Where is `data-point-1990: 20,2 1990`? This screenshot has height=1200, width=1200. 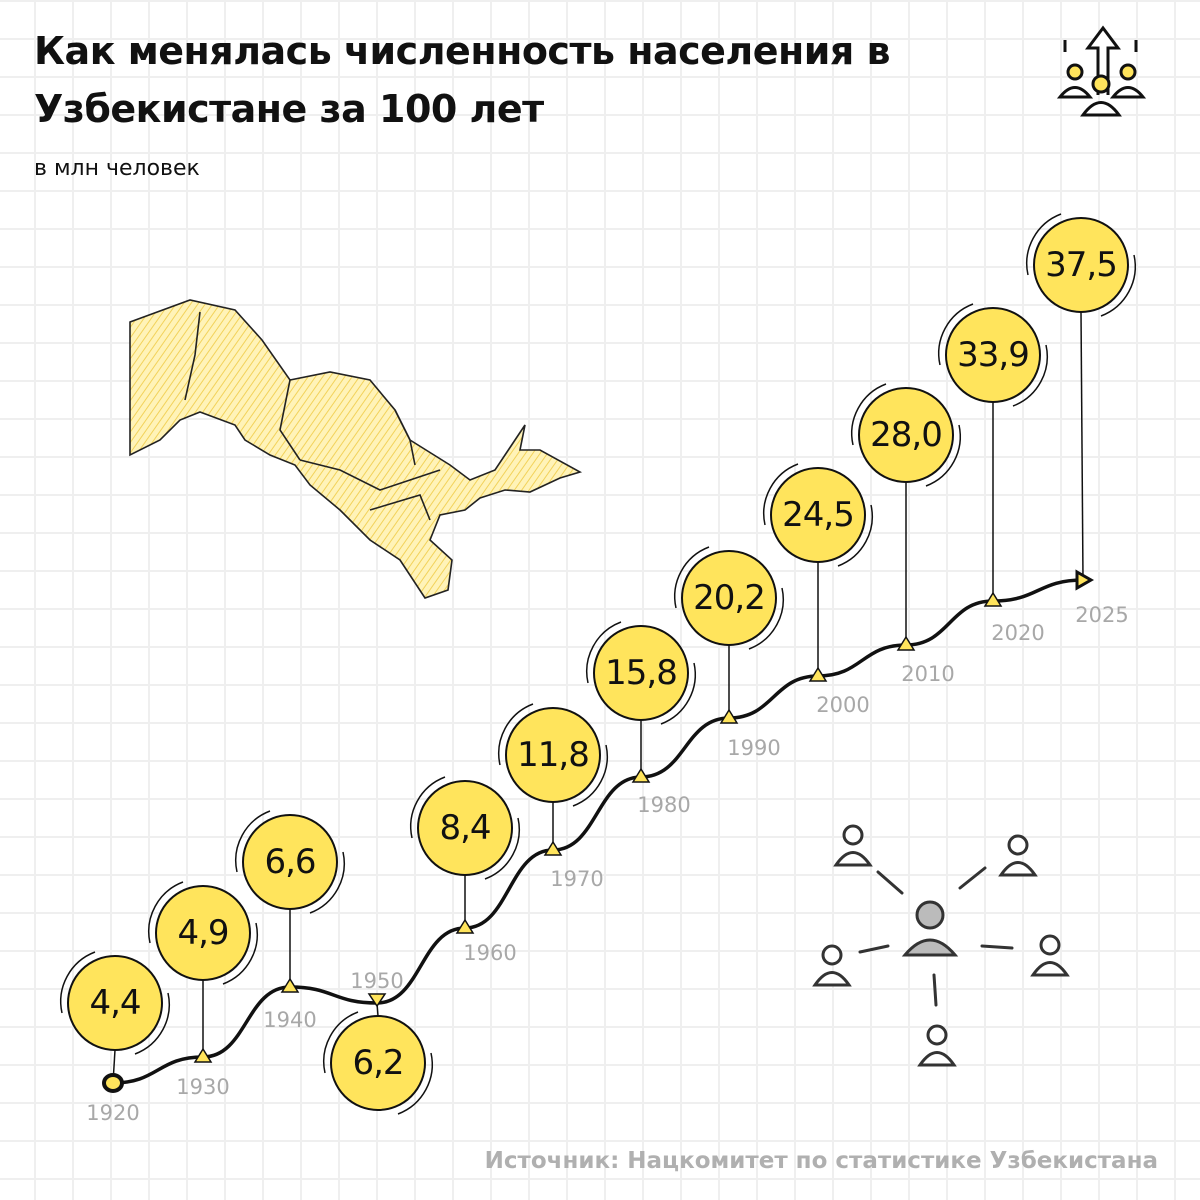 data-point-1990: 20,2 1990 is located at coordinates (729, 653).